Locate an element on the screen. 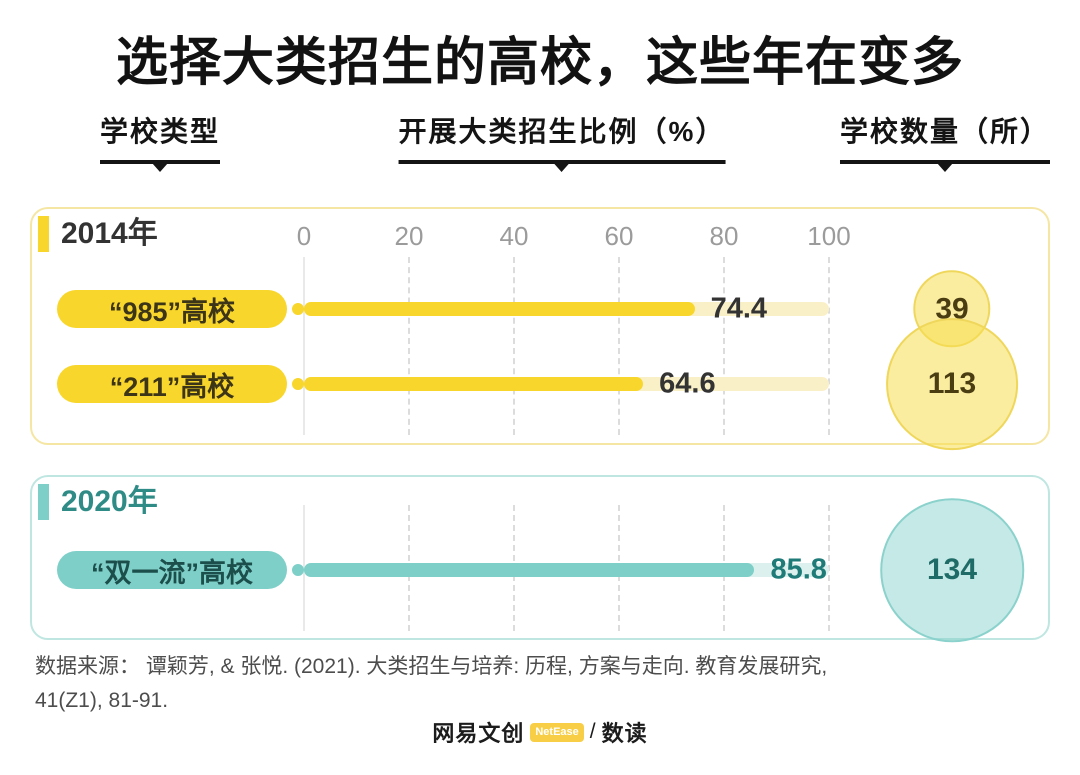  column-header-school-type: 学校类型 is located at coordinates (160, 141).